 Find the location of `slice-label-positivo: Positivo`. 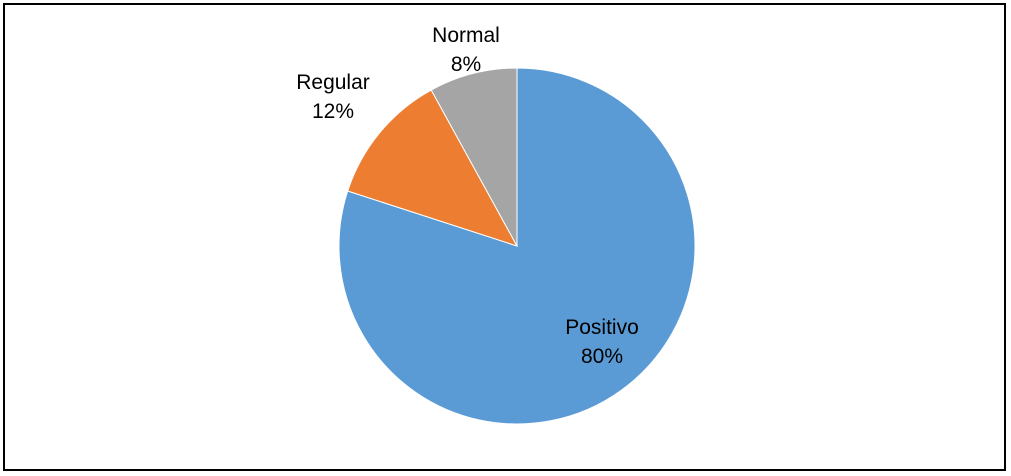

slice-label-positivo: Positivo is located at coordinates (602, 327).